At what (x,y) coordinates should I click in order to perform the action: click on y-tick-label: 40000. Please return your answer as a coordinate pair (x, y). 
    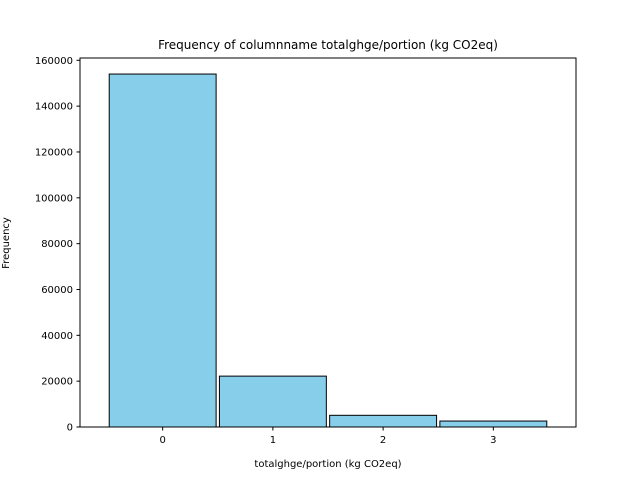
    Looking at the image, I should click on (57, 336).